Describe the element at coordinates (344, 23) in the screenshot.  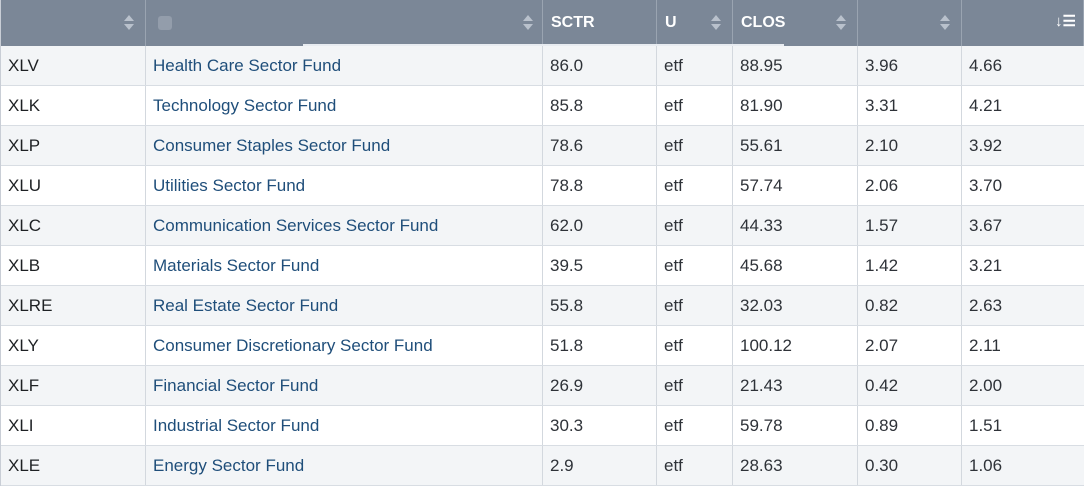
I see `column-header-name` at that location.